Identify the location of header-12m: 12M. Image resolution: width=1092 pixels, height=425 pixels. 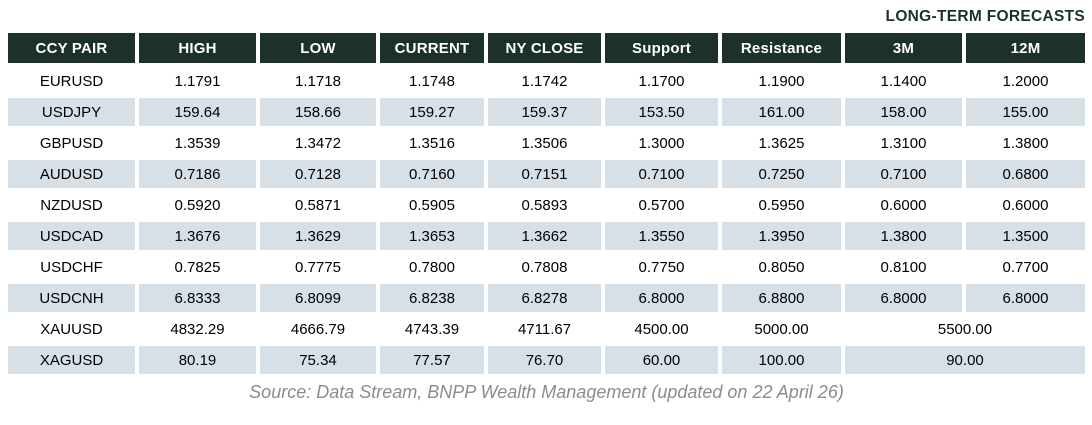
(1025, 48).